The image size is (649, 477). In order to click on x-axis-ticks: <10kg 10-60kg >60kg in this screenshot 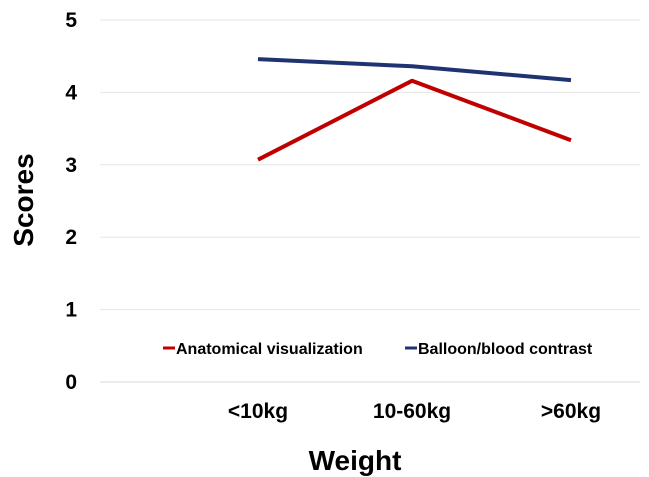, I will do `click(414, 411)`.